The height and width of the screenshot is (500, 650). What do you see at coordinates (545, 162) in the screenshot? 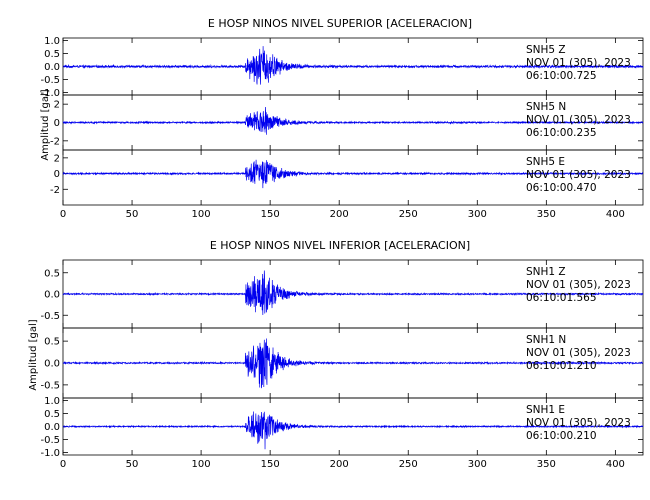
I see `station-component-label: SNH5 E` at bounding box center [545, 162].